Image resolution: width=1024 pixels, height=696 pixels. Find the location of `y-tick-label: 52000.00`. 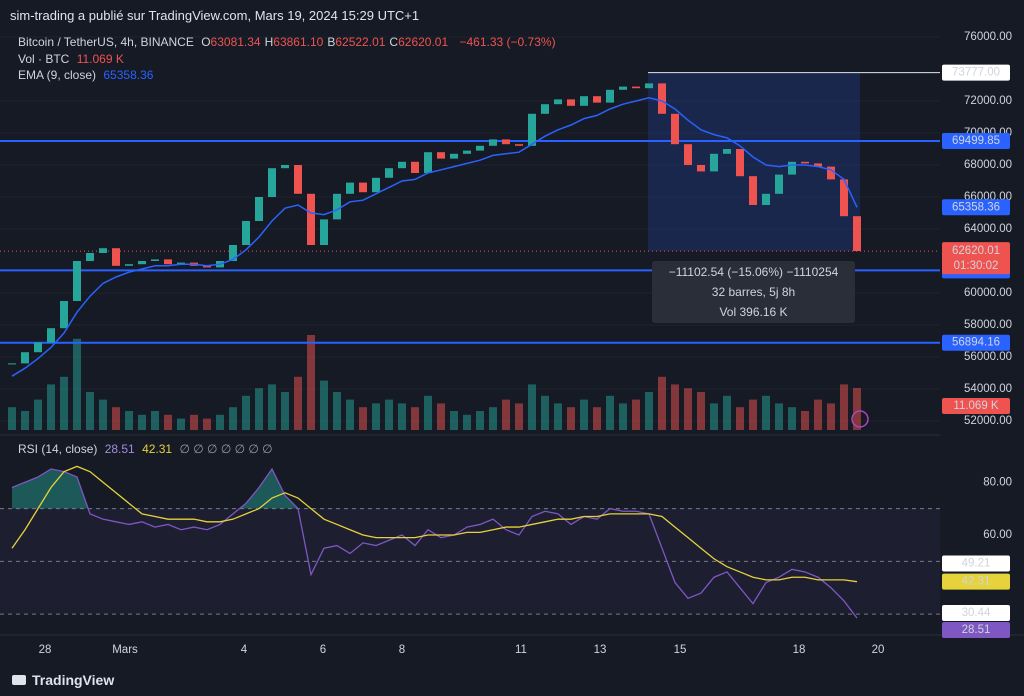

y-tick-label: 52000.00 is located at coordinates (988, 421).